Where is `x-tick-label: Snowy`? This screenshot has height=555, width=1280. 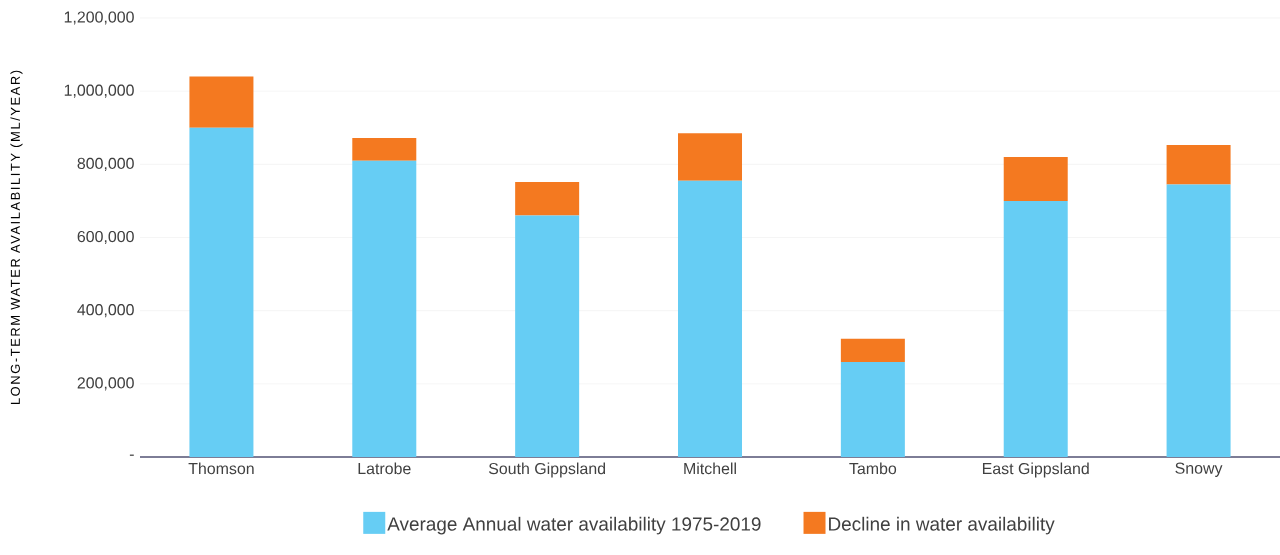
x-tick-label: Snowy is located at coordinates (1199, 469).